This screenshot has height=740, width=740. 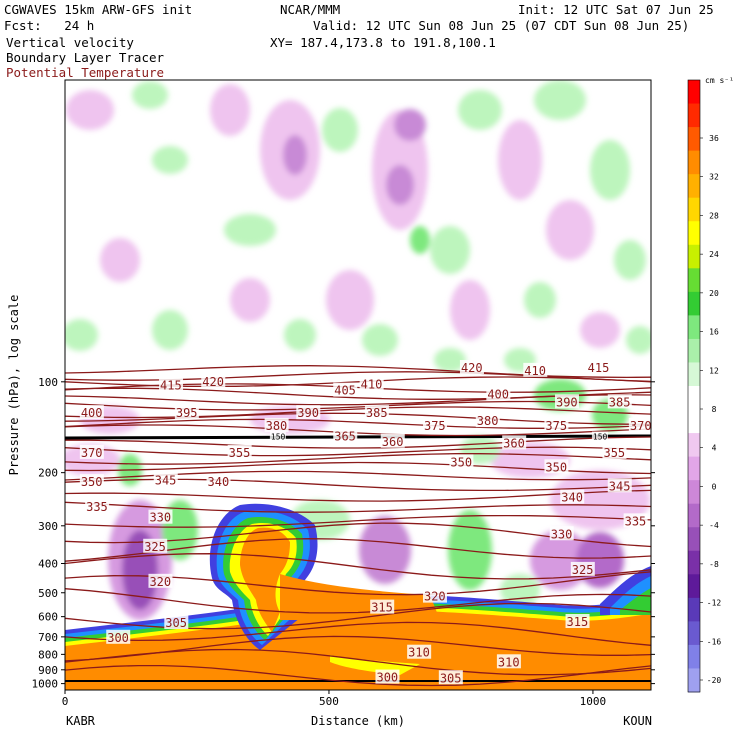 I want to click on theta-label: 310, so click(x=419, y=653).